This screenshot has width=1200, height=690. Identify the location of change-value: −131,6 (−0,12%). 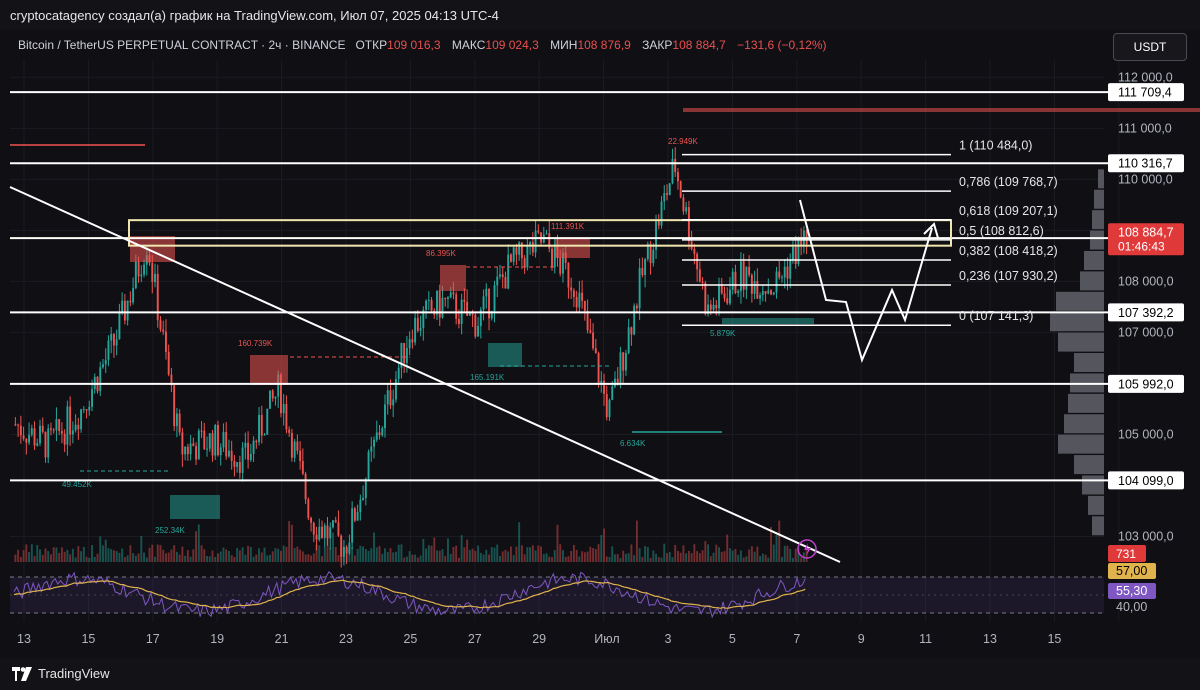
(782, 45).